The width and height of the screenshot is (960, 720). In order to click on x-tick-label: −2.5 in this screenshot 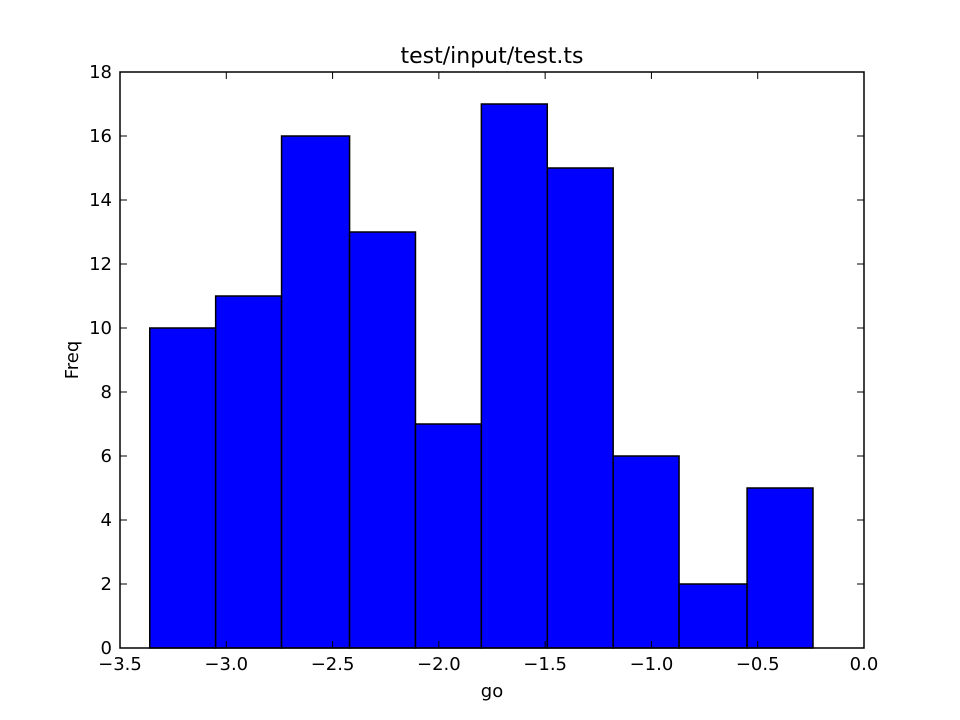, I will do `click(333, 664)`.